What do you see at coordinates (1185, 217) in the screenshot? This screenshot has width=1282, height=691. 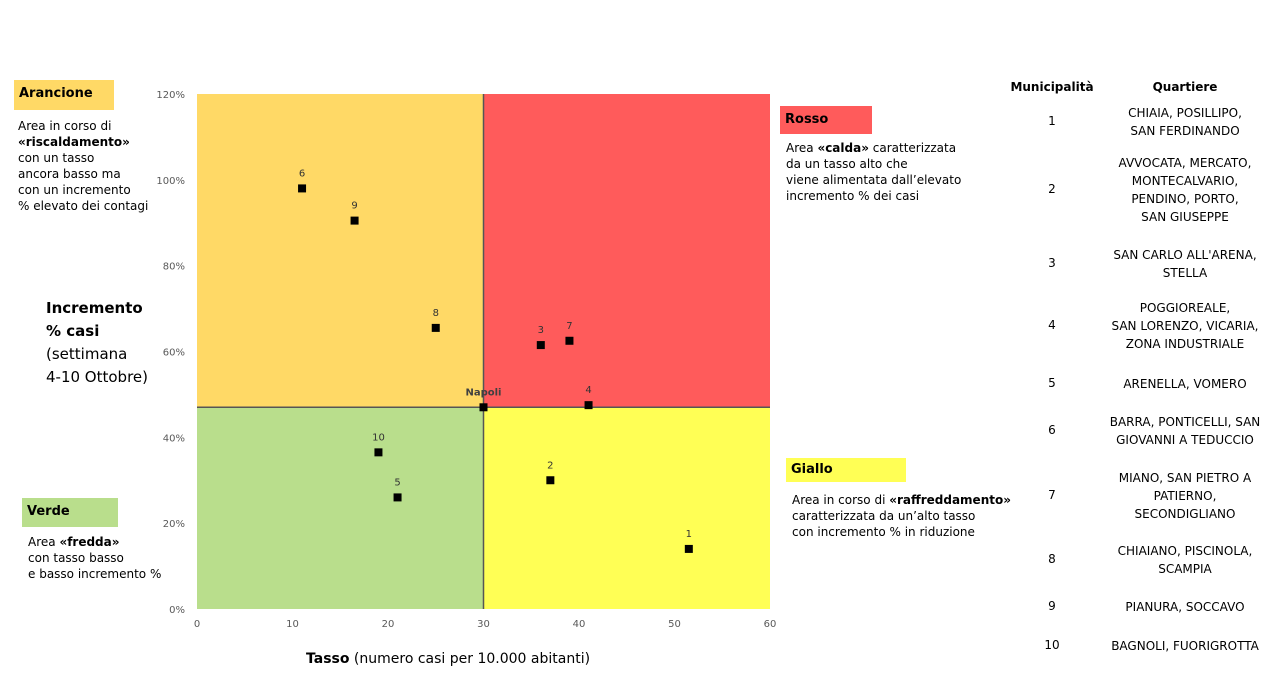 I see `quartiere-line: SAN GIUSEPPE` at bounding box center [1185, 217].